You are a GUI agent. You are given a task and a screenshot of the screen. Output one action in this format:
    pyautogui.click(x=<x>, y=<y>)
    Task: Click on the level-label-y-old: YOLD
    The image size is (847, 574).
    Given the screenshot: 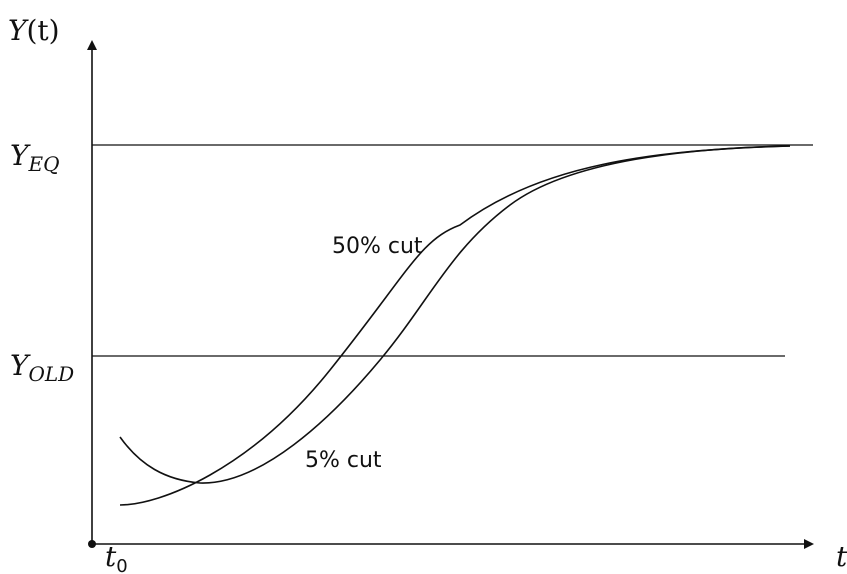 What is the action you would take?
    pyautogui.click(x=42, y=367)
    